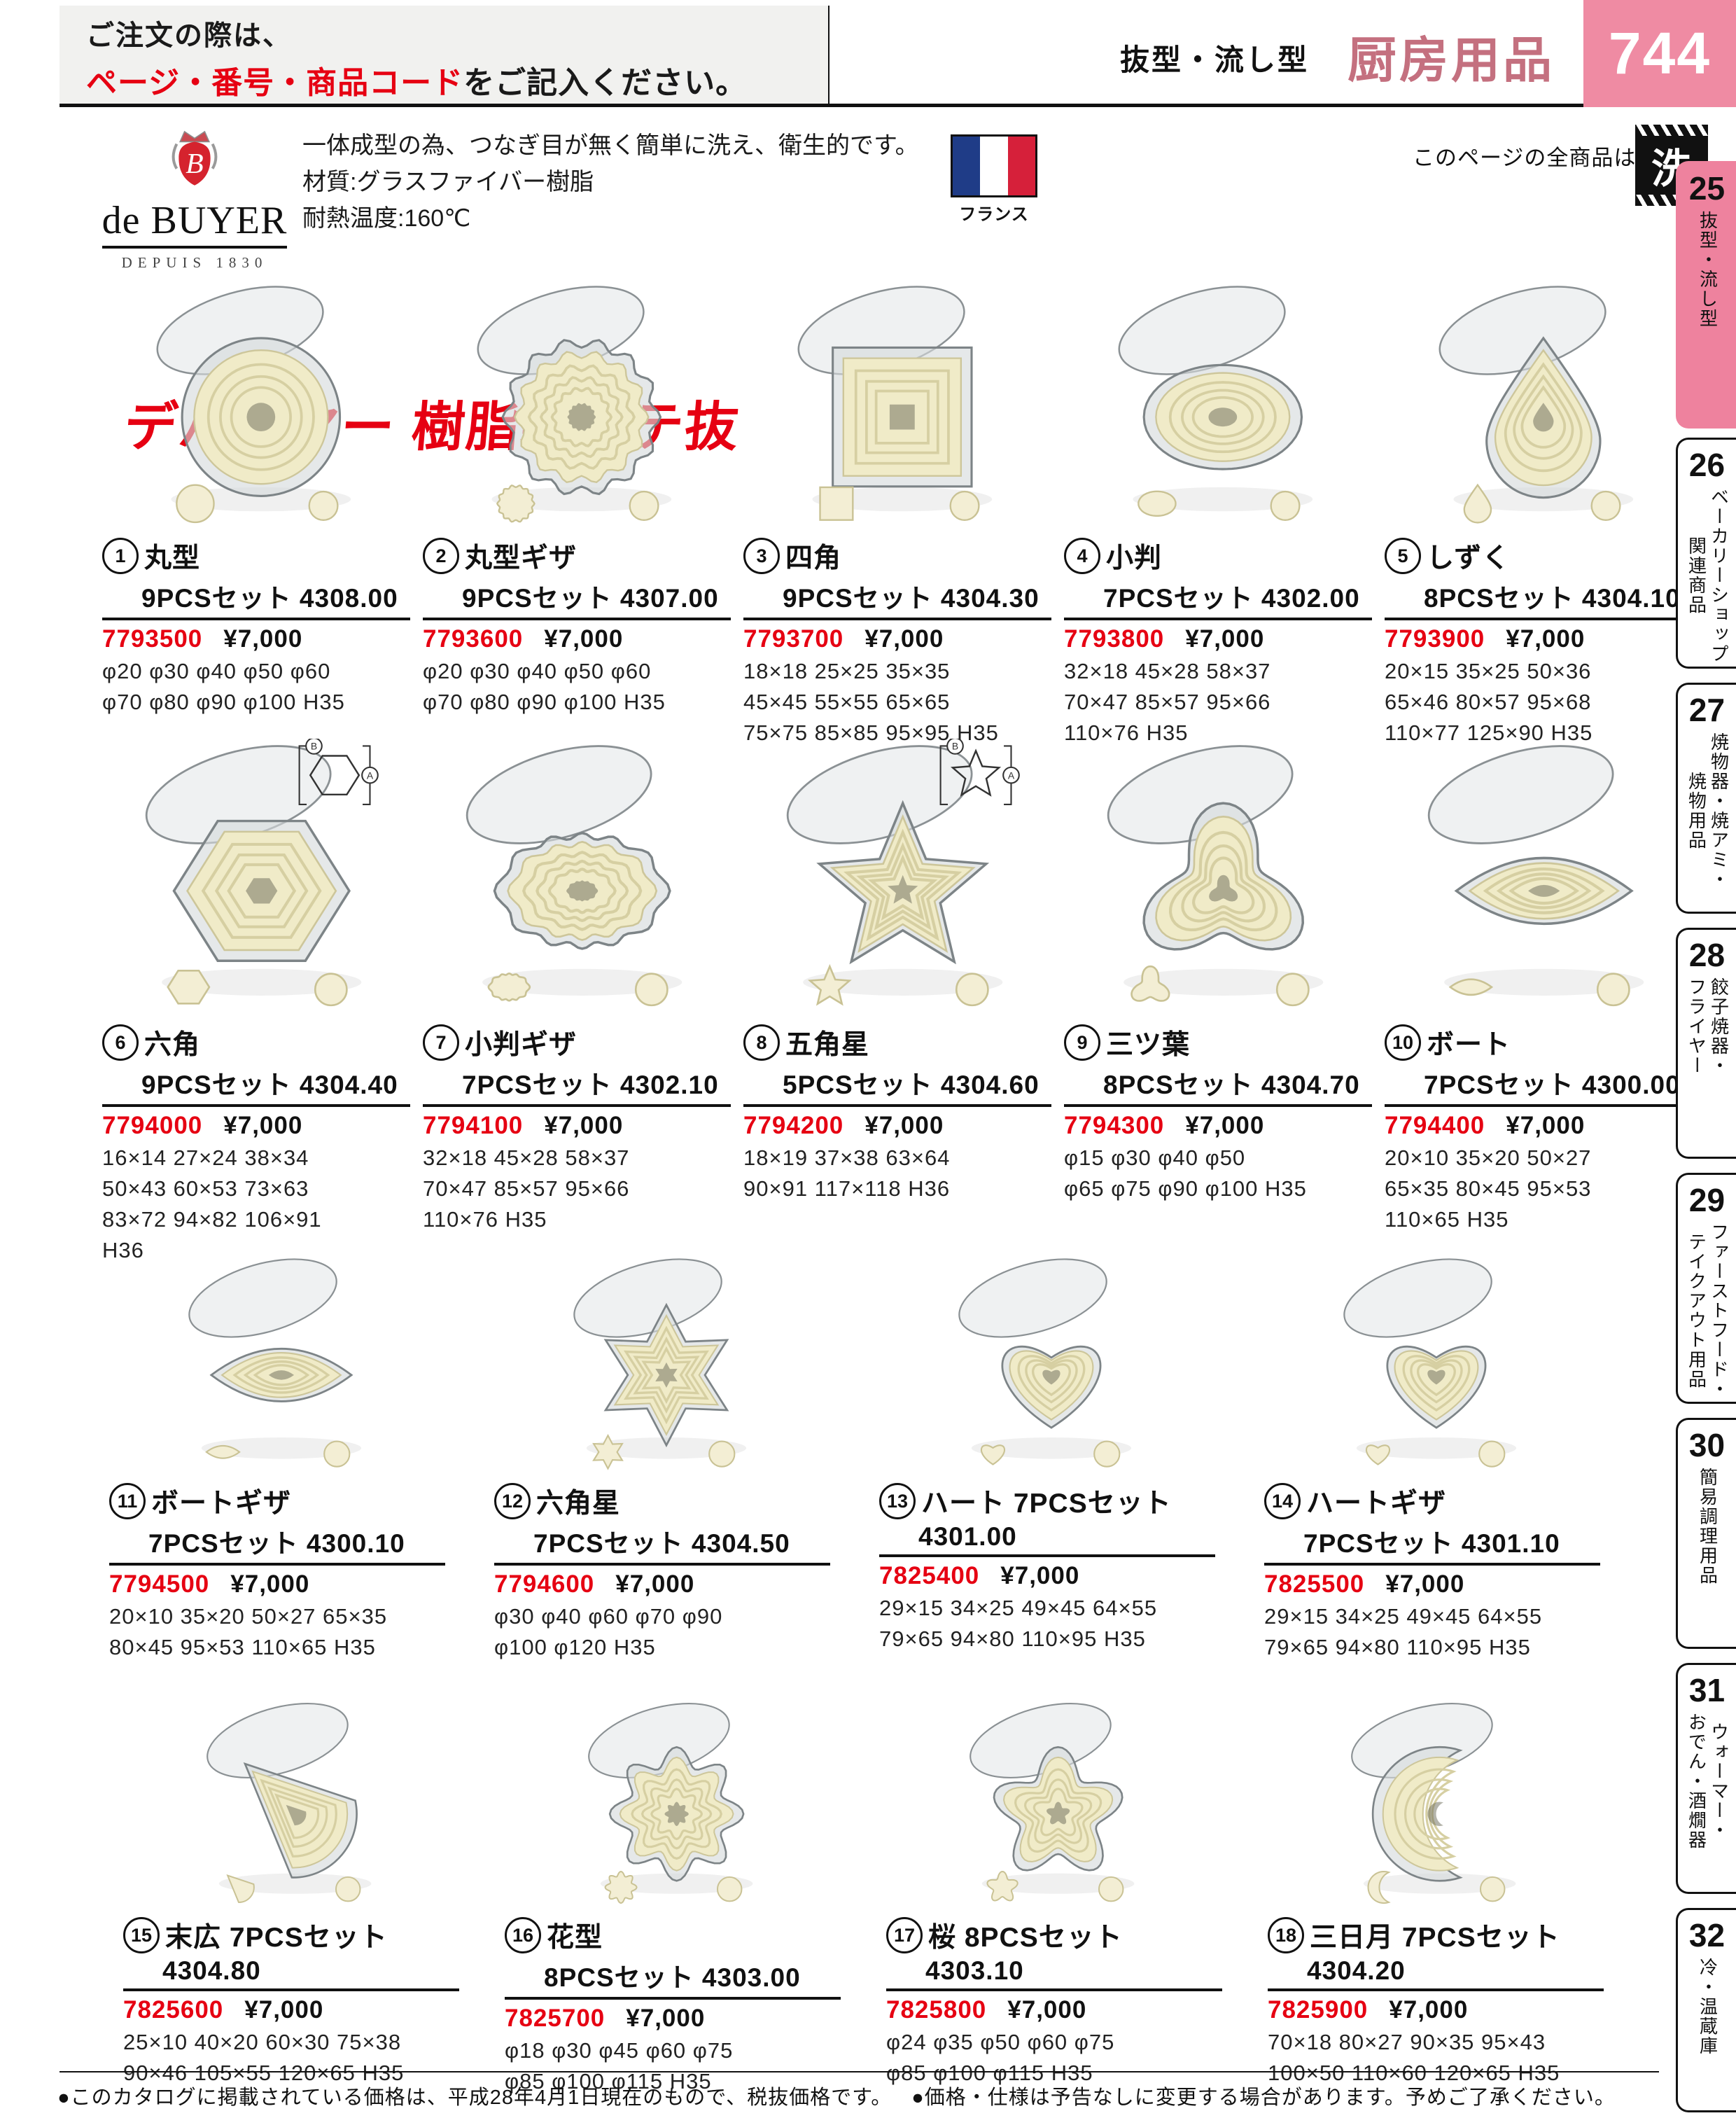 Image resolution: width=1736 pixels, height=2125 pixels. I want to click on product-set-info: 7PCSセット 4304.50, so click(661, 1543).